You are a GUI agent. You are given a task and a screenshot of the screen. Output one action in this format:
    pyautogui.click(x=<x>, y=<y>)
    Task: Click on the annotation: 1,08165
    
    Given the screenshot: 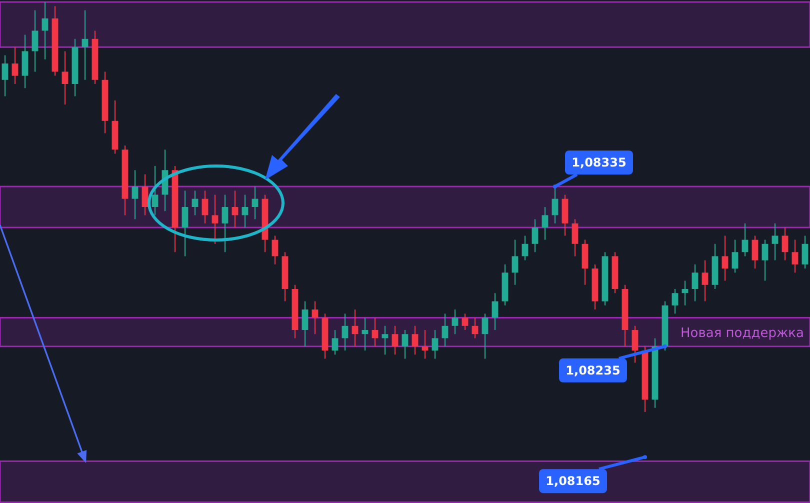 What is the action you would take?
    pyautogui.click(x=573, y=481)
    